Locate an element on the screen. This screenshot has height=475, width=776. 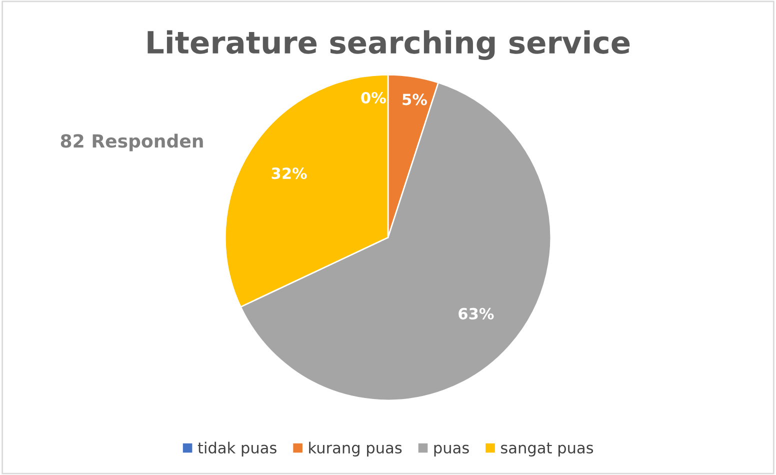
text: 0% is located at coordinates (373, 98).